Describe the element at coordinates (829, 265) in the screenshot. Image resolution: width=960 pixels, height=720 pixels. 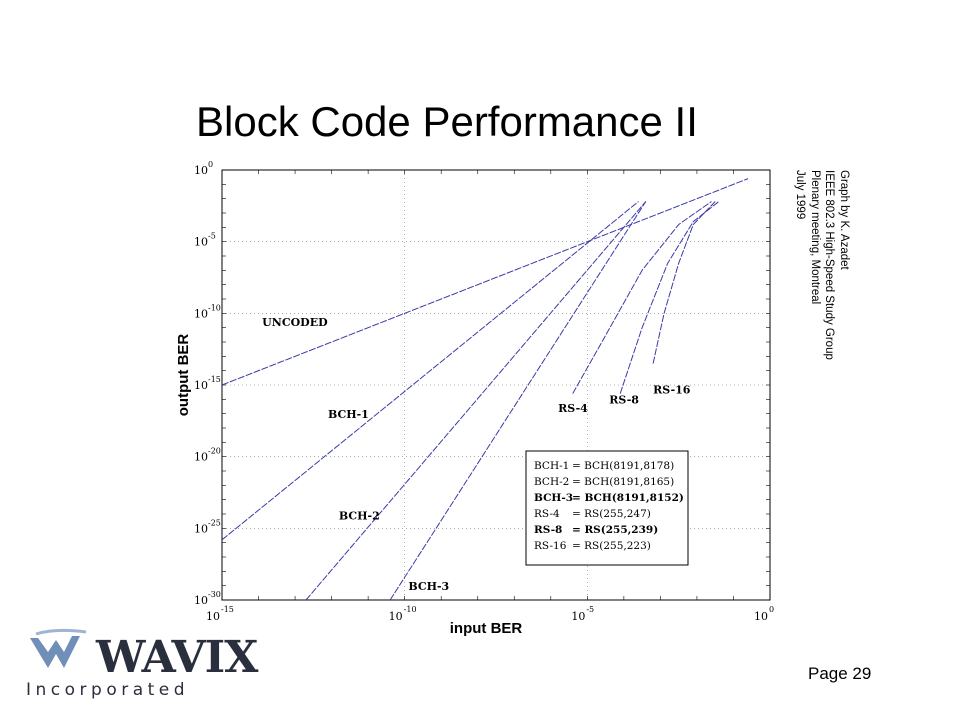
I see `credit-line: IEEE 802.3 High-Speed Study Group` at that location.